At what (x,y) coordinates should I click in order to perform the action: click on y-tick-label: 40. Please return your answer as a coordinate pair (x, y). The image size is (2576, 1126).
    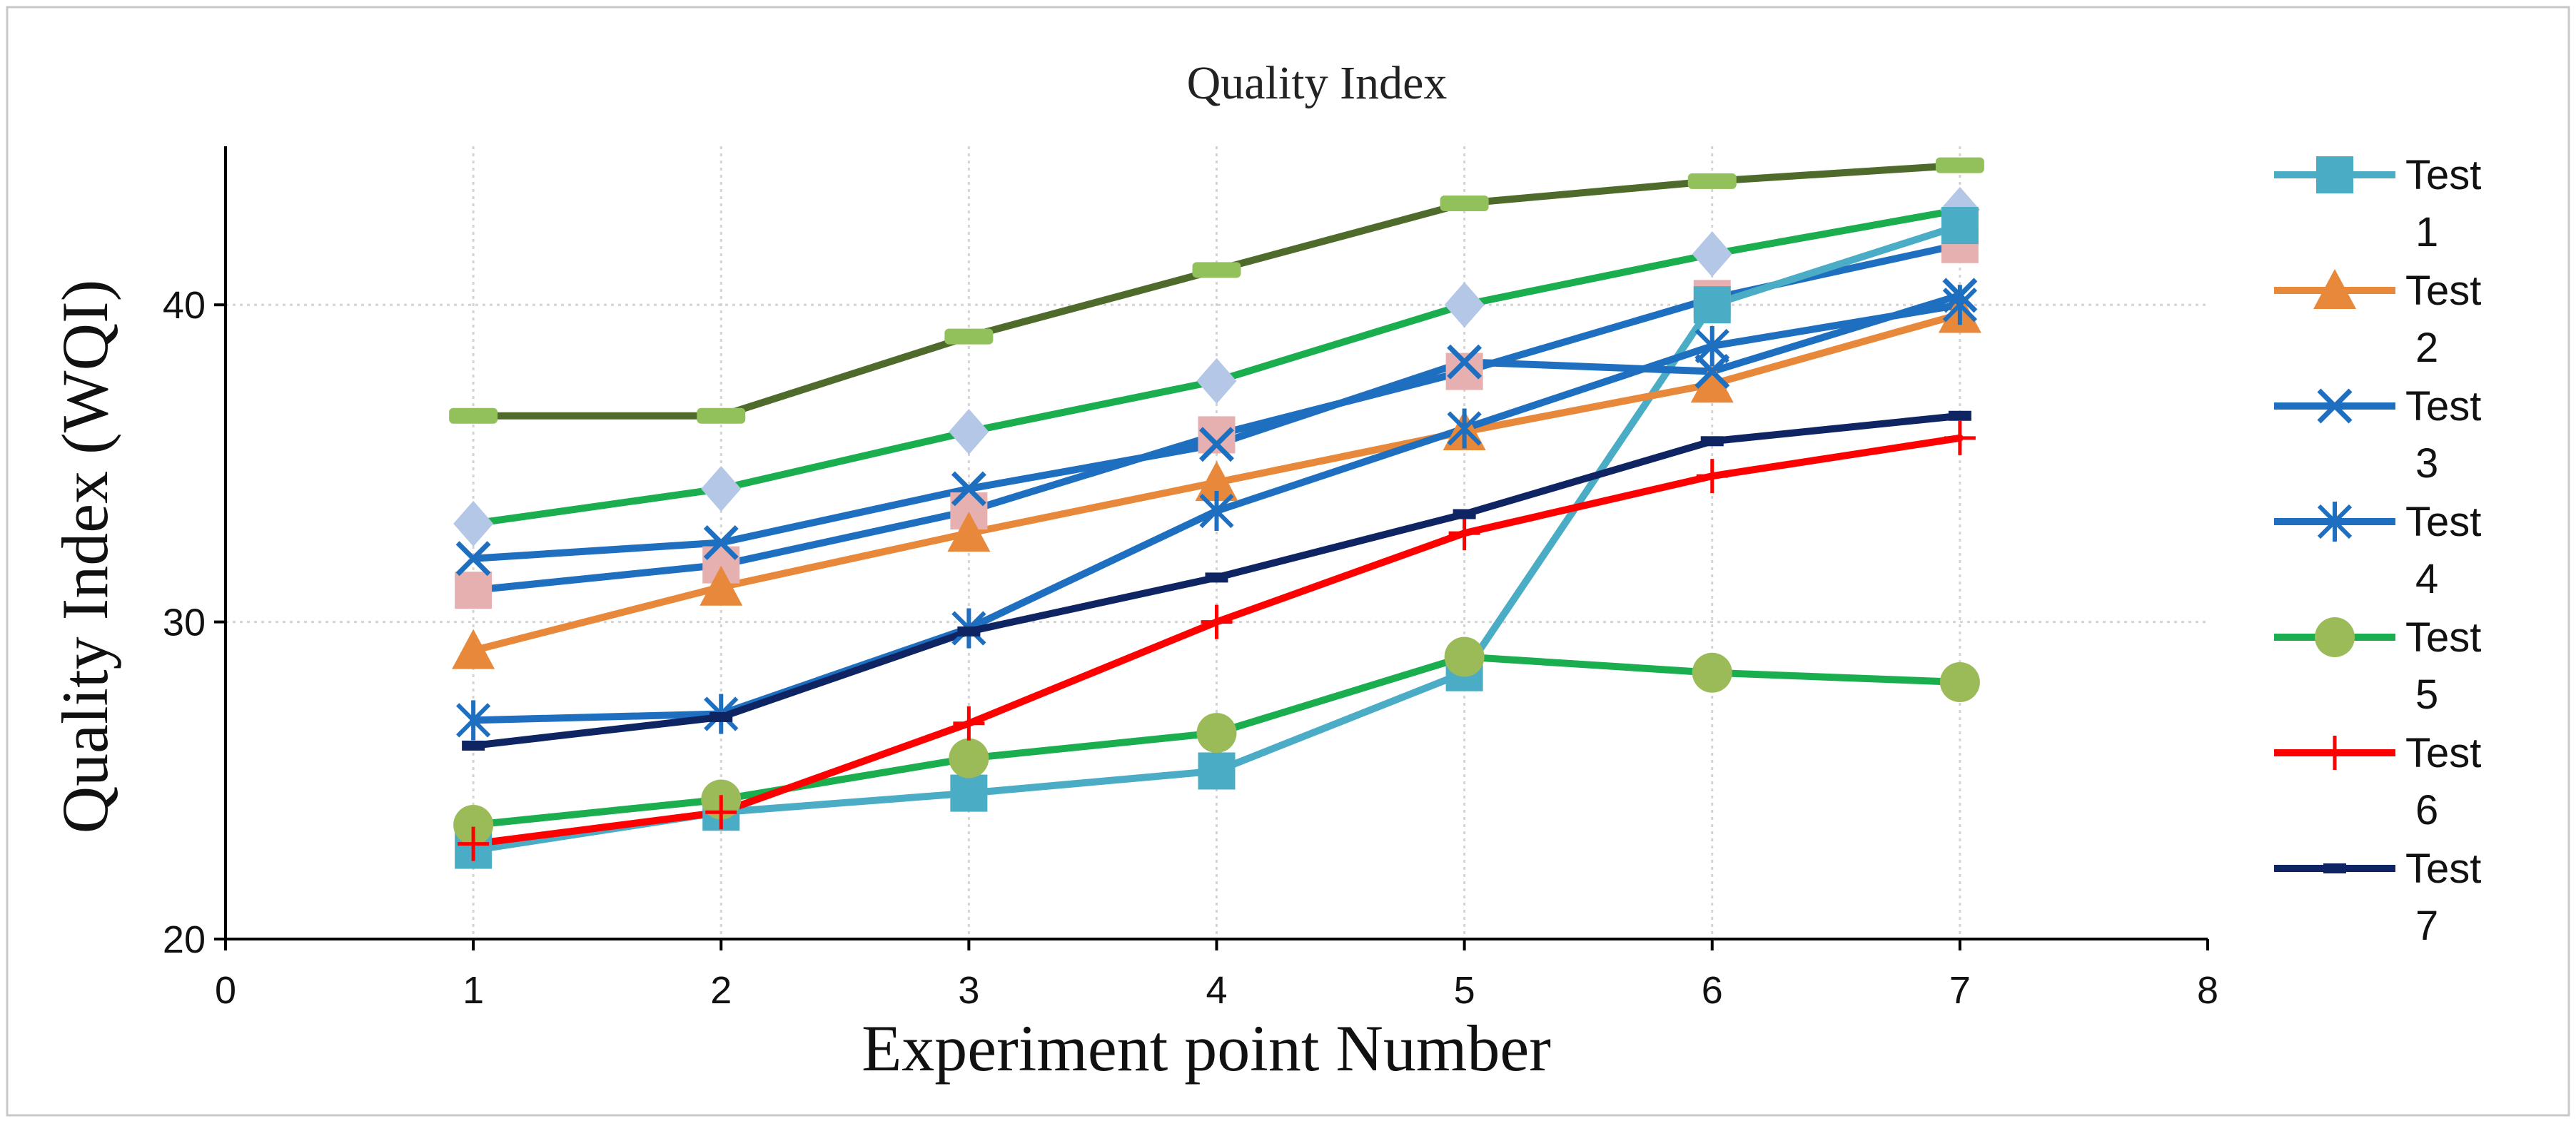
    Looking at the image, I should click on (184, 305).